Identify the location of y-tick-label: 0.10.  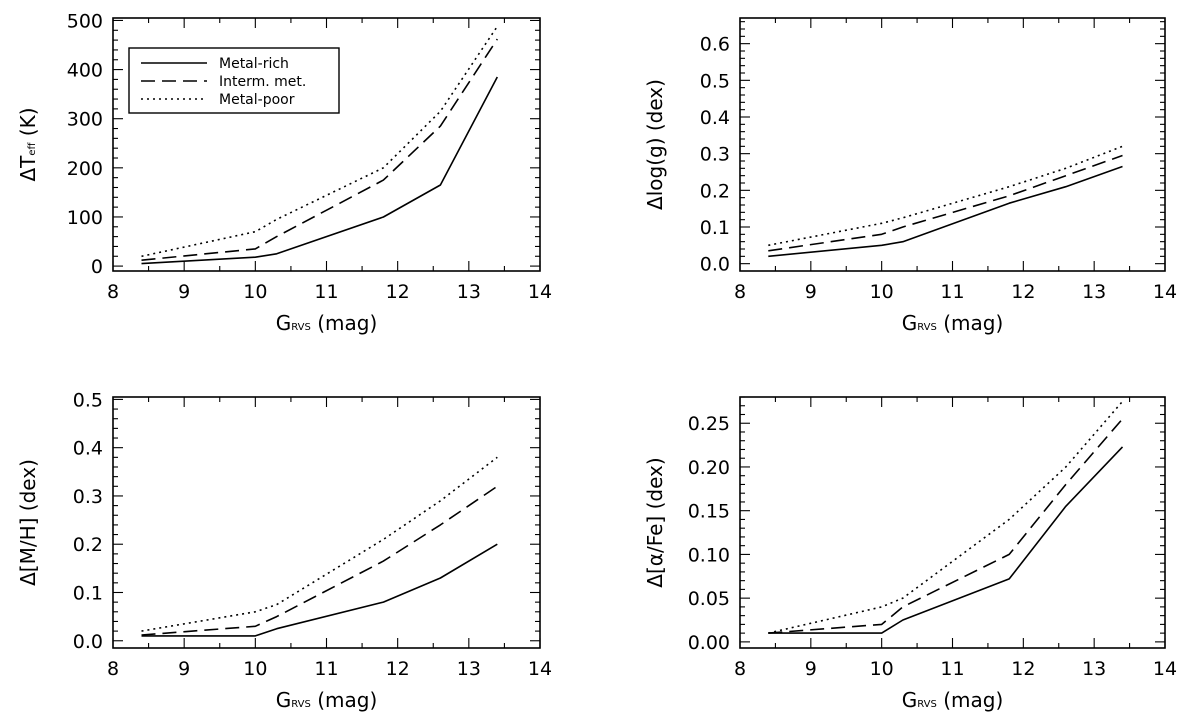
(709, 555).